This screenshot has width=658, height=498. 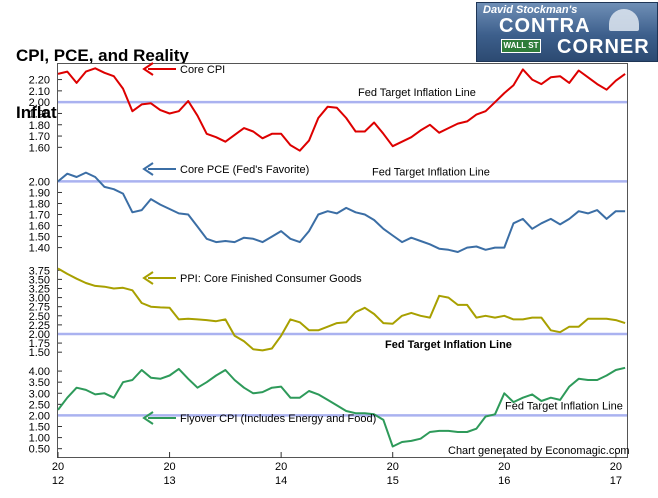 What do you see at coordinates (341, 309) in the screenshot?
I see `series-line-ppi` at bounding box center [341, 309].